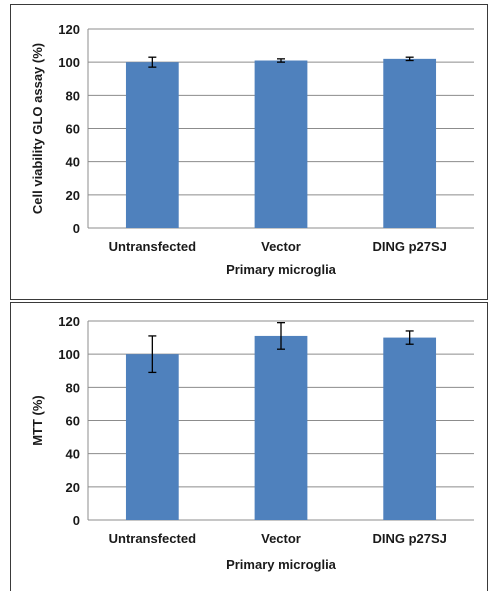 The image size is (496, 593). I want to click on y-axis-title: Cell viability GLO assay (%), so click(37, 128).